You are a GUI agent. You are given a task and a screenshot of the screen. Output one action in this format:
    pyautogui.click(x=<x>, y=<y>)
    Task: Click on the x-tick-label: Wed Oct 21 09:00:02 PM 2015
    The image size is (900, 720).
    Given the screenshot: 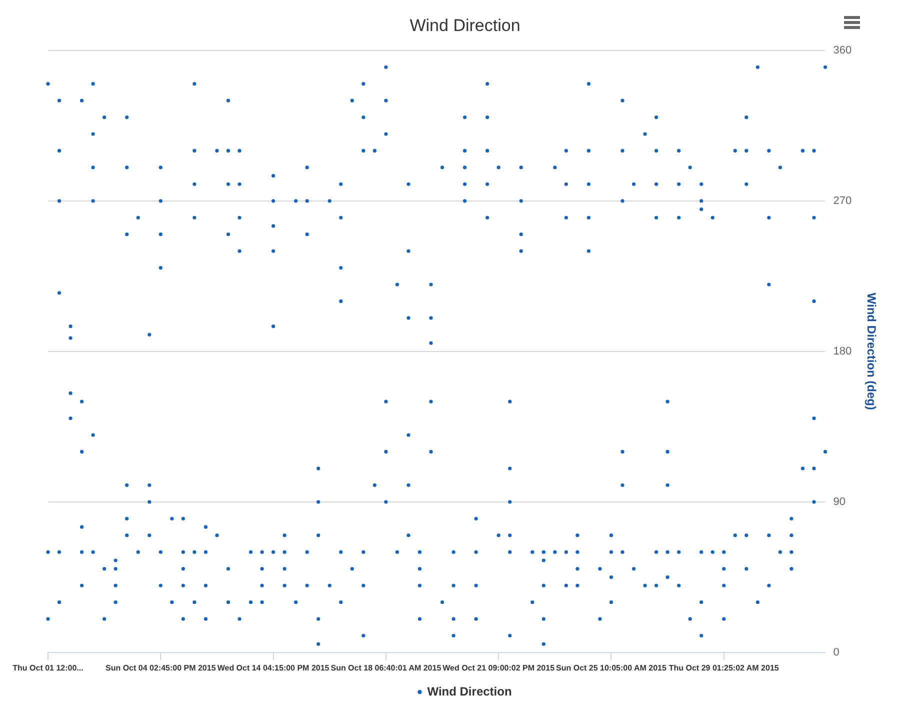 What is the action you would take?
    pyautogui.click(x=499, y=667)
    